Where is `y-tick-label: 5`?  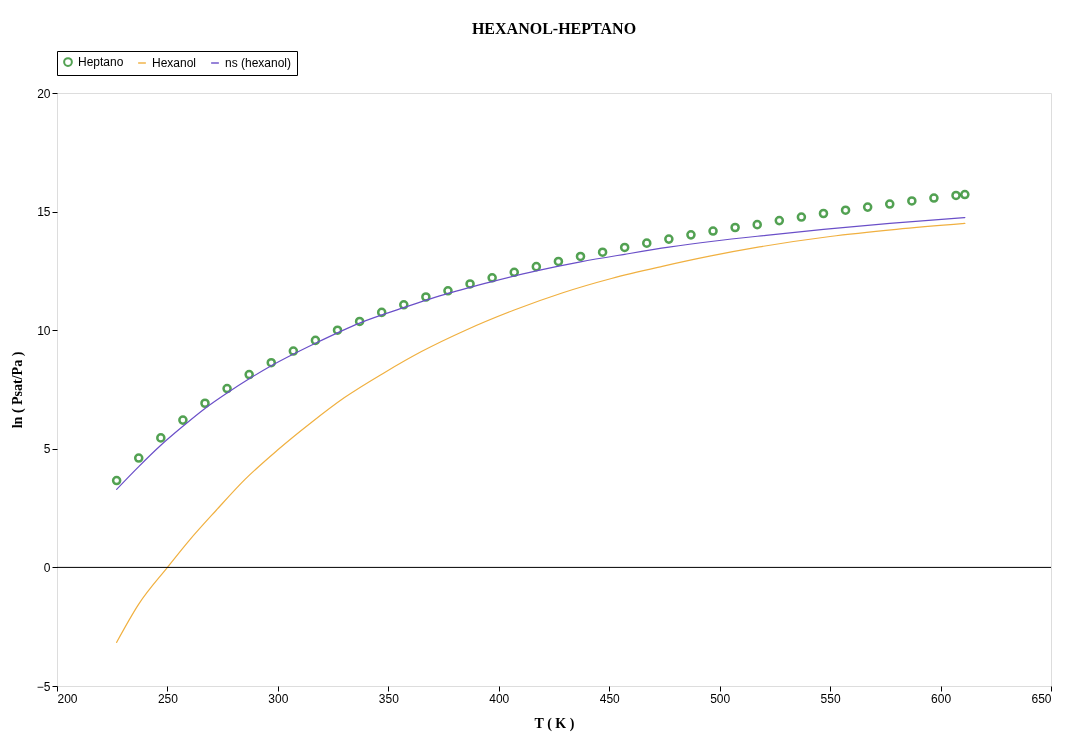
y-tick-label: 5 is located at coordinates (47, 449).